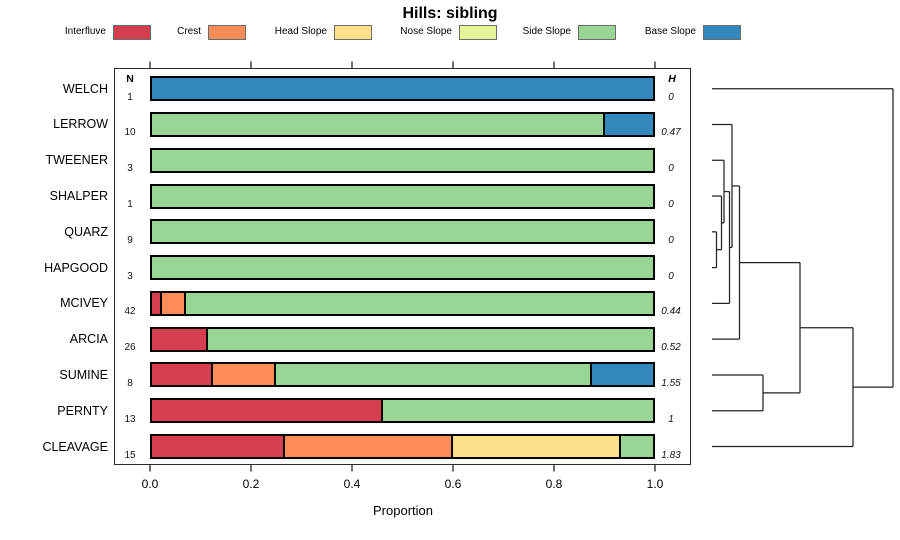 This screenshot has width=900, height=540. What do you see at coordinates (671, 312) in the screenshot?
I see `h-value: 0.44` at bounding box center [671, 312].